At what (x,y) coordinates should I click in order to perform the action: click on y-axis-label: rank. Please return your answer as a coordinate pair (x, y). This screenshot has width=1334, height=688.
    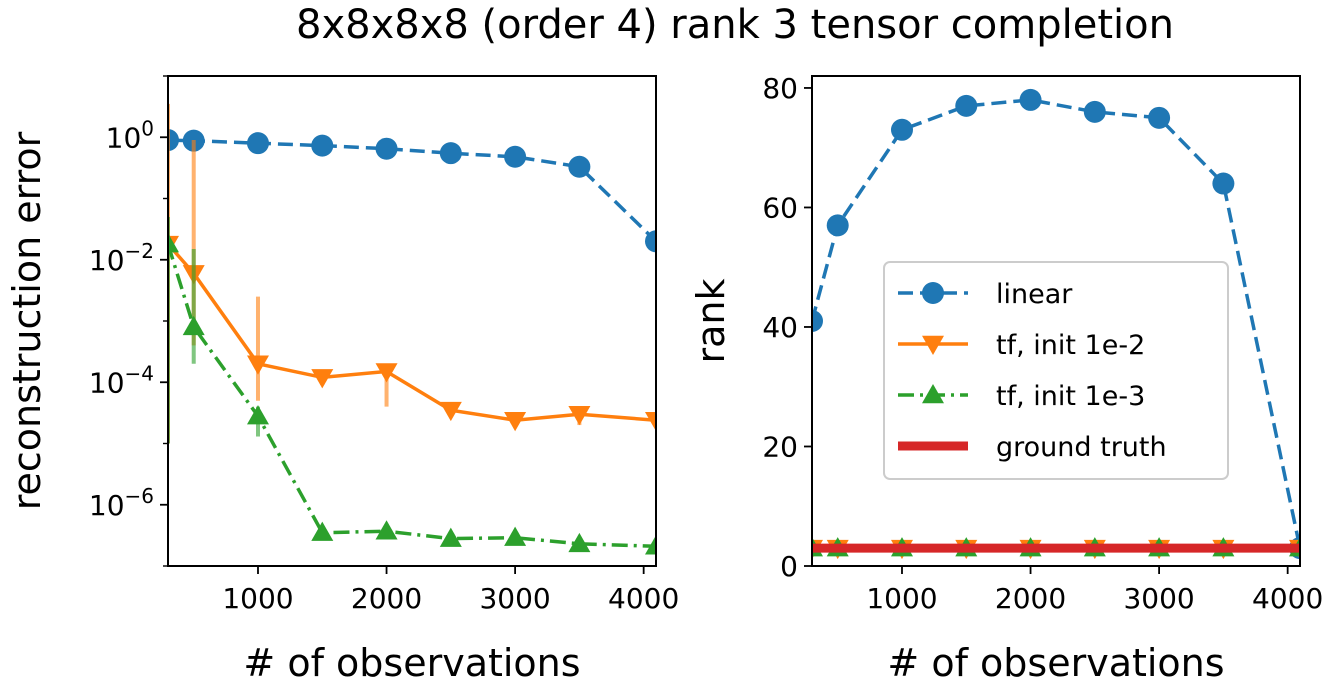
    Looking at the image, I should click on (711, 321).